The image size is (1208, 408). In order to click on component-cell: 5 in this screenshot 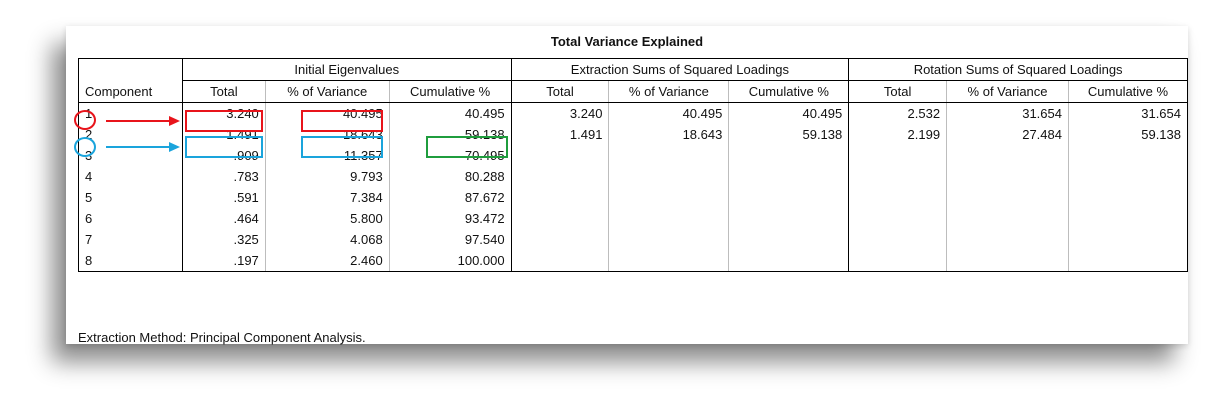, I will do `click(130, 197)`.